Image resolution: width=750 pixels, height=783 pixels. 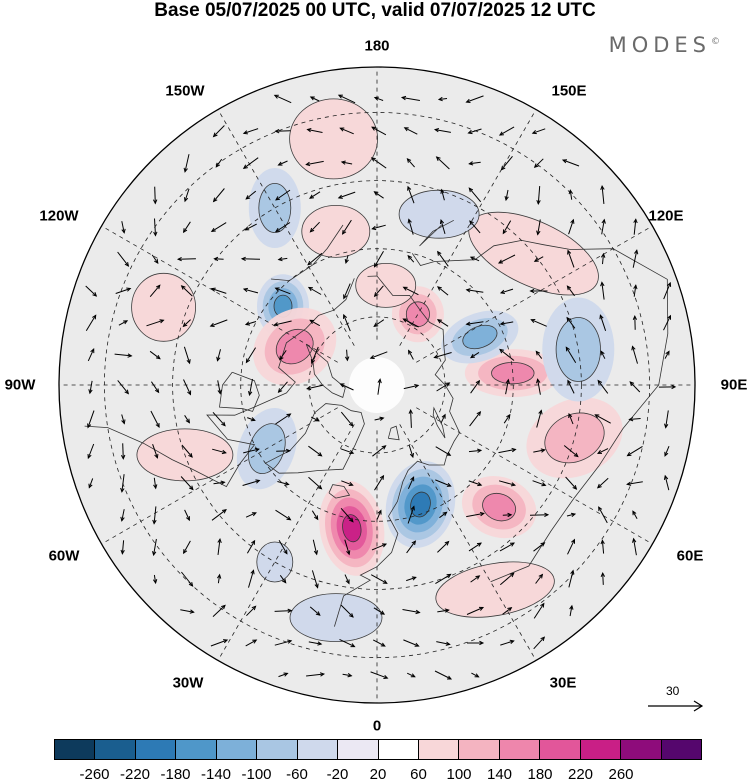 I want to click on anomaly-center, so click(x=334, y=139).